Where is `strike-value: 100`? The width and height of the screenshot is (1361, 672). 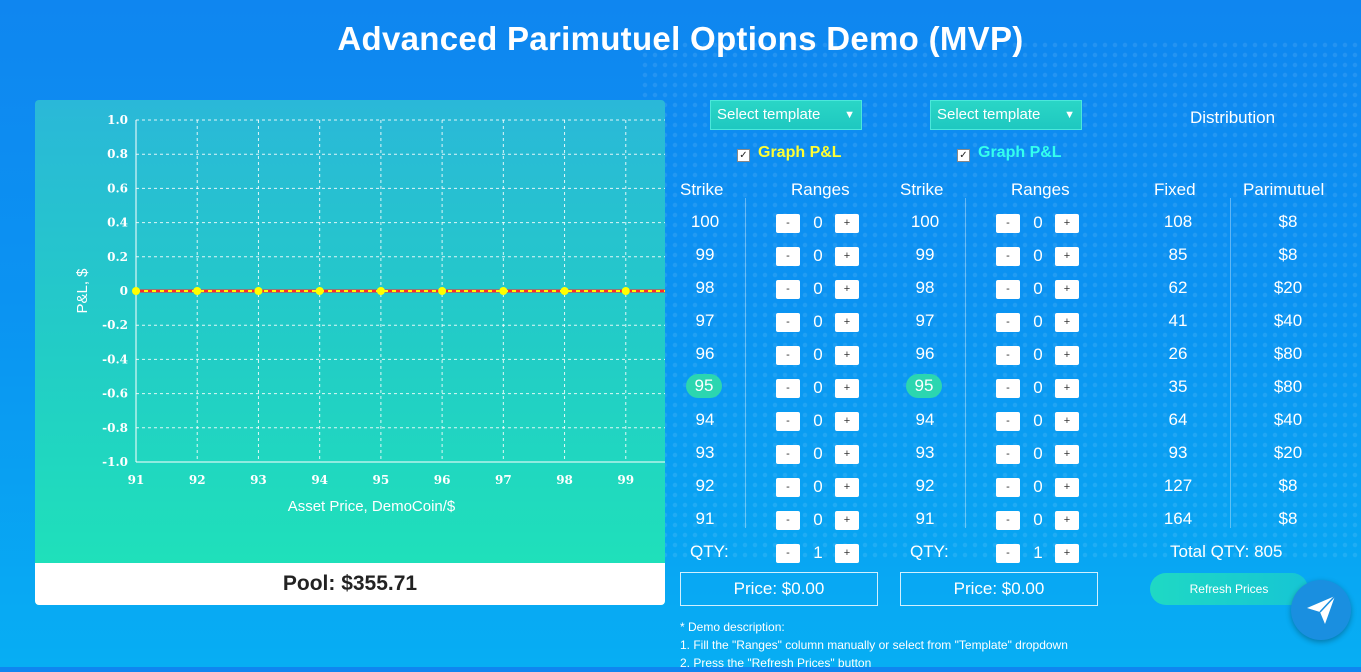
strike-value: 100 is located at coordinates (925, 221).